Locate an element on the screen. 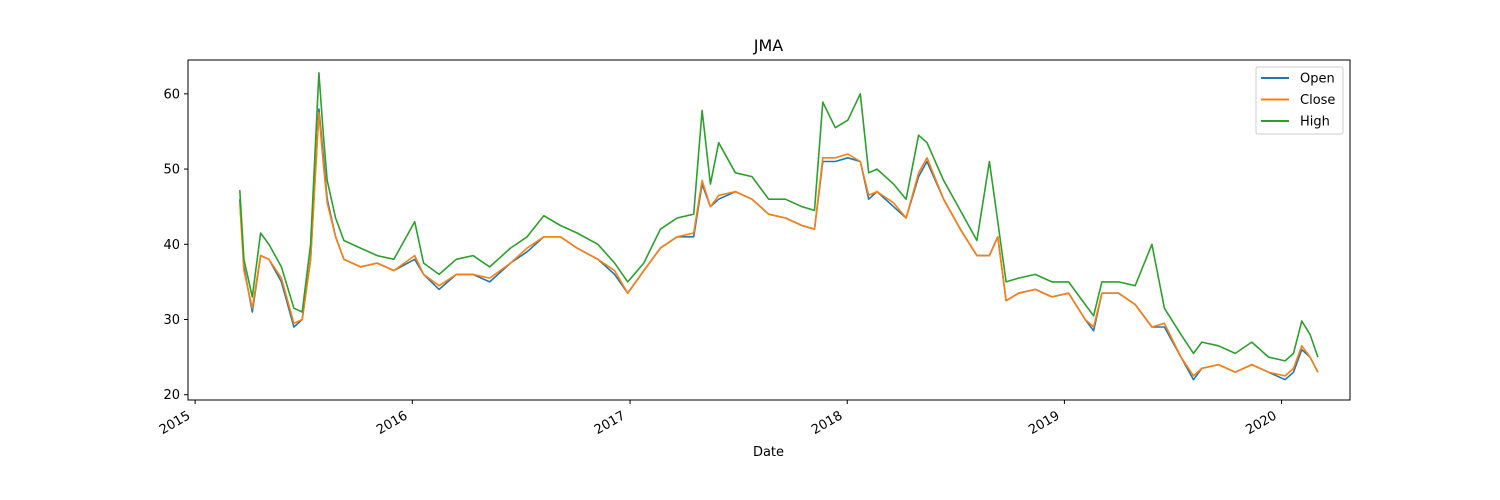 The height and width of the screenshot is (500, 1500). y-tick-label: 30 is located at coordinates (171, 320).